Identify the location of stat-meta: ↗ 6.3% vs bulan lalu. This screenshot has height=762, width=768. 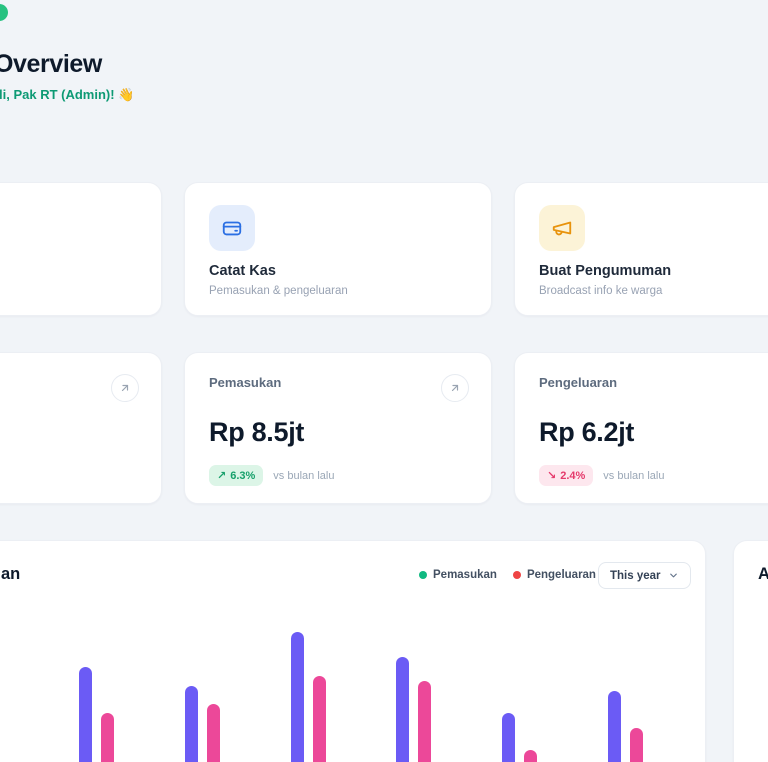
(271, 475).